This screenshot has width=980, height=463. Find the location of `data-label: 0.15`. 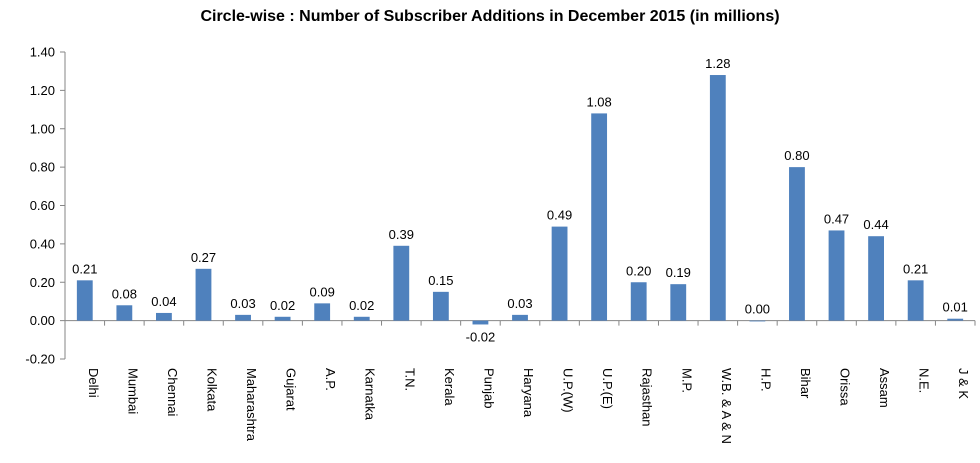

data-label: 0.15 is located at coordinates (440, 280).